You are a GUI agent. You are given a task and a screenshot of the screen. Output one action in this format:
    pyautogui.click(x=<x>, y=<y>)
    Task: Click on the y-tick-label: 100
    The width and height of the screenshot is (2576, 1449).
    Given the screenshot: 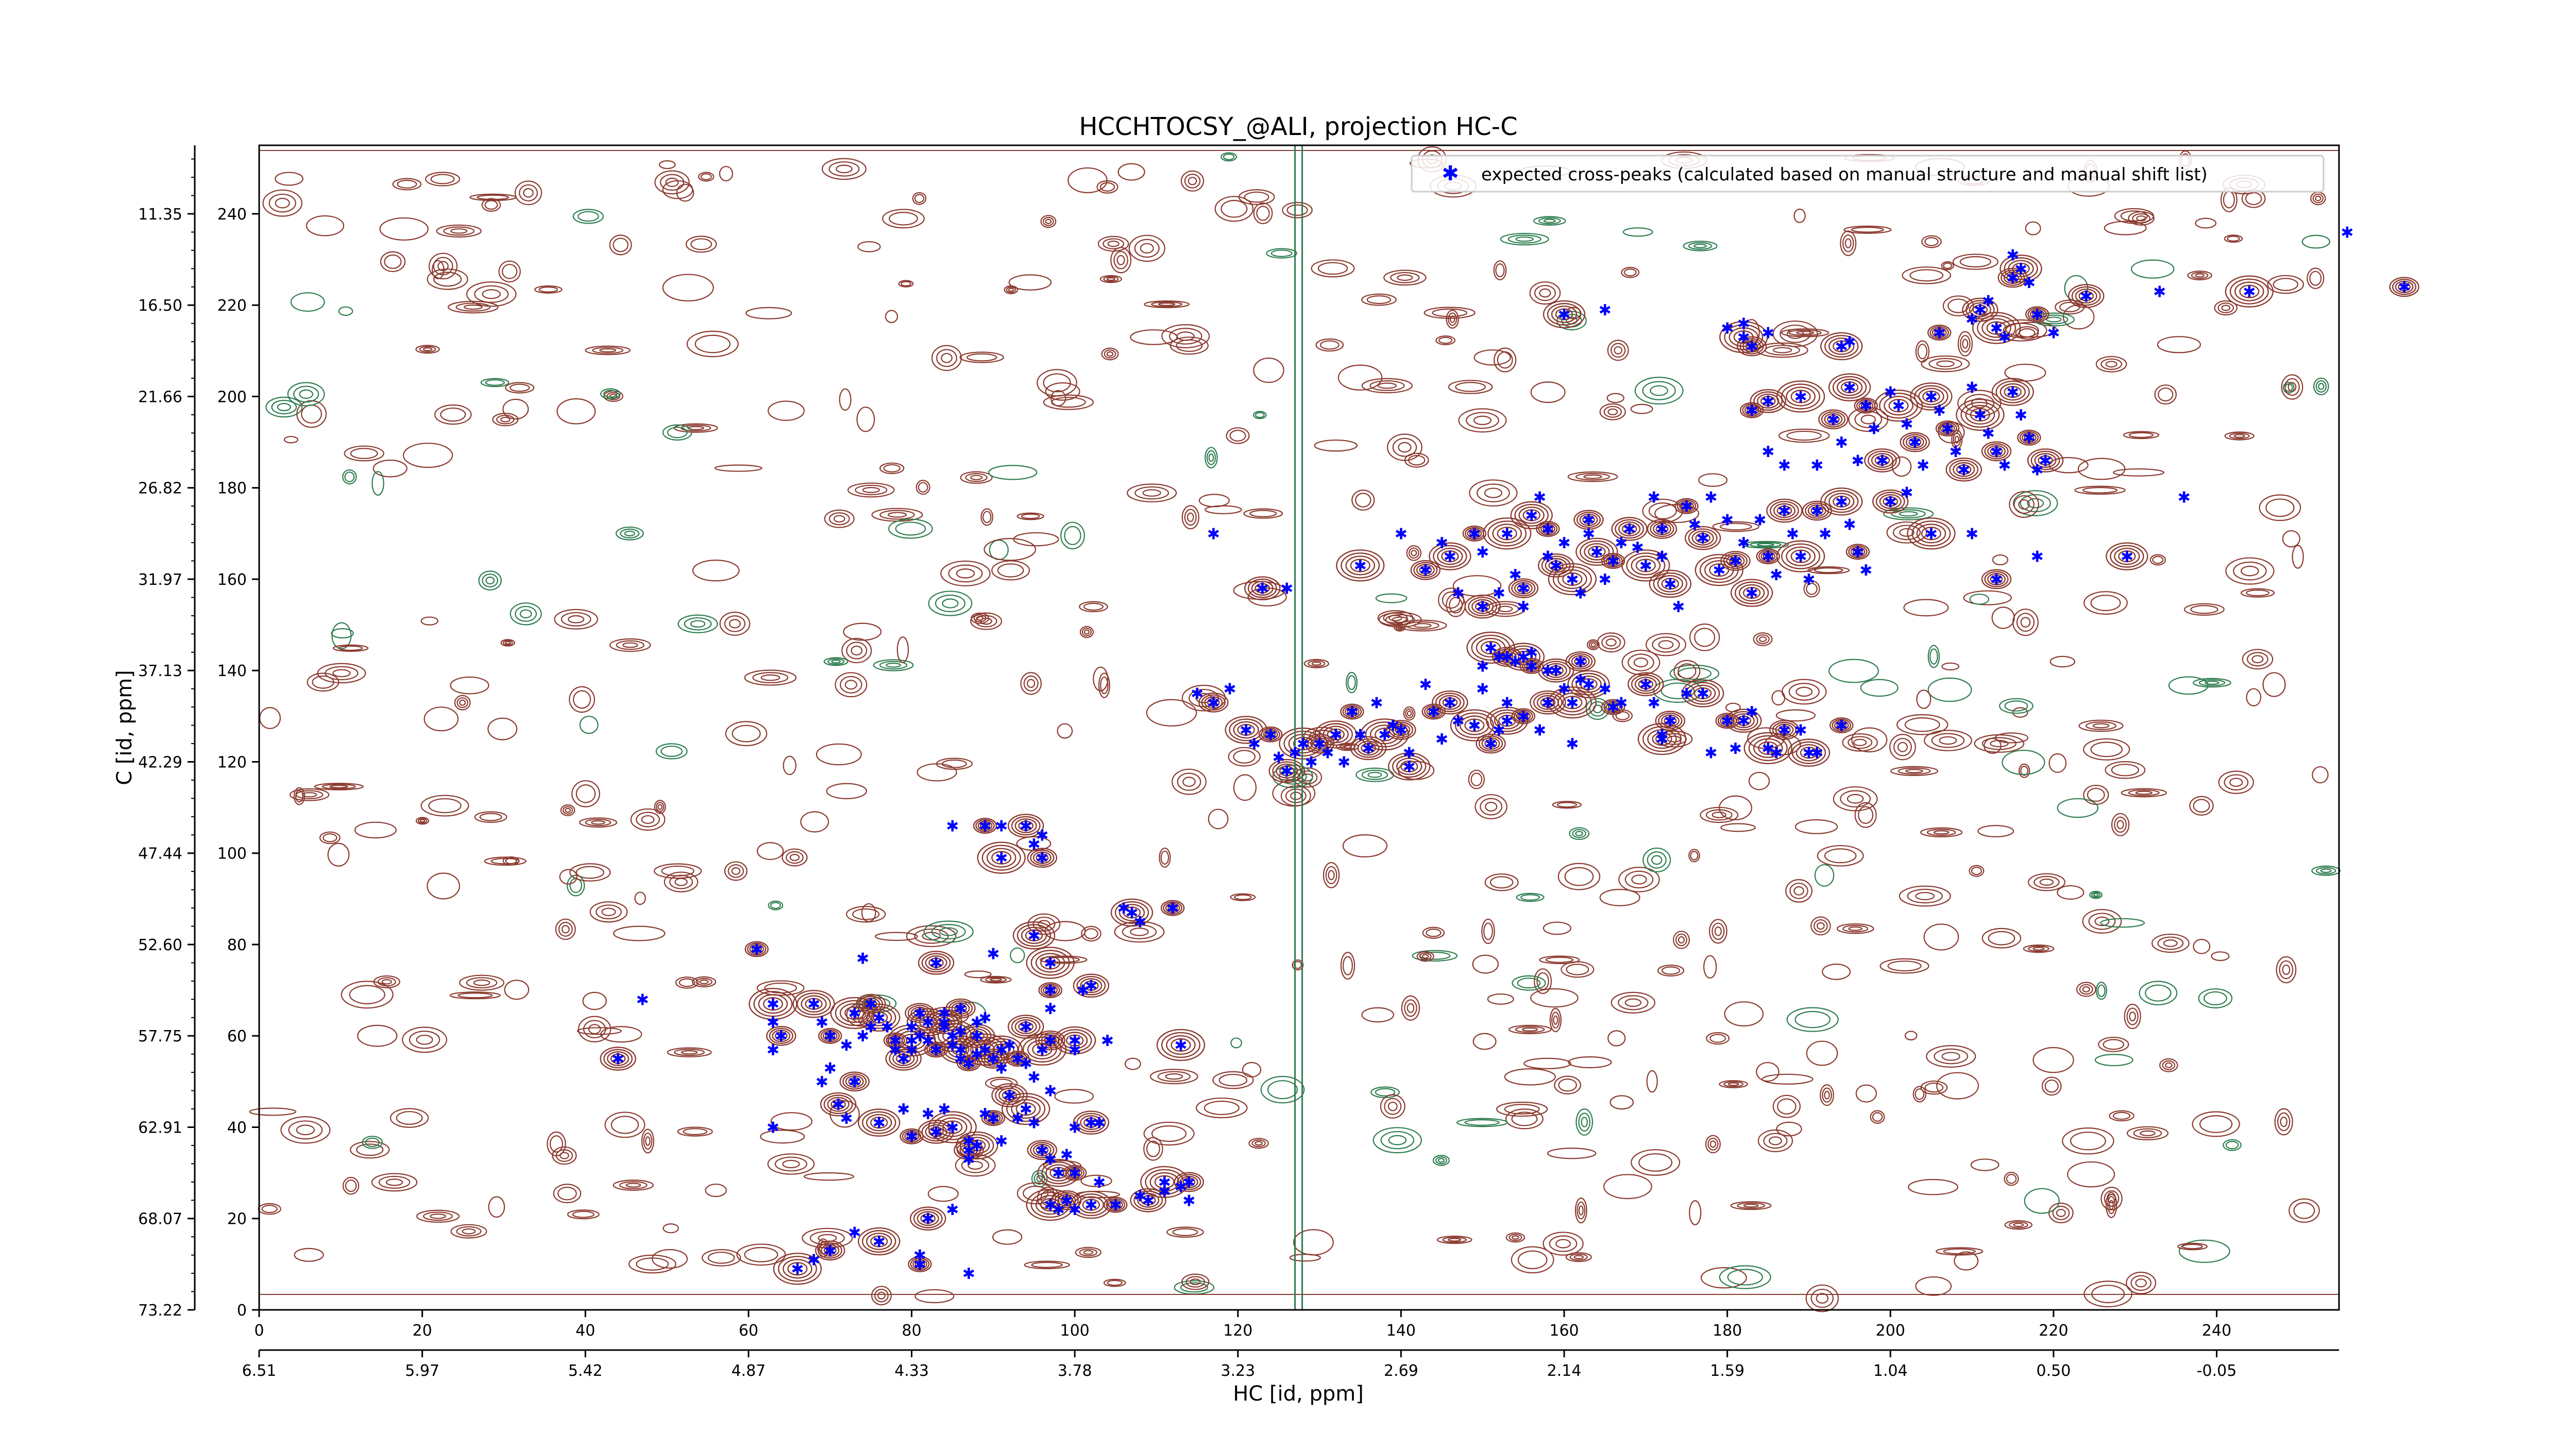 What is the action you would take?
    pyautogui.click(x=232, y=854)
    